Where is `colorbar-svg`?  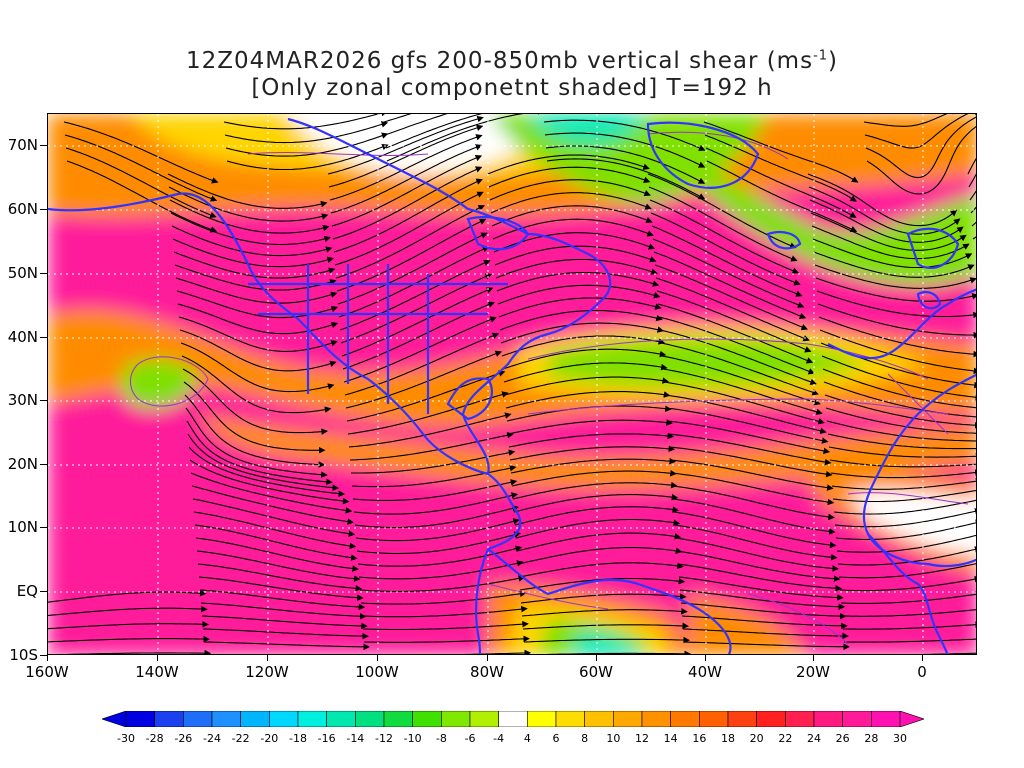
colorbar-svg is located at coordinates (513, 719).